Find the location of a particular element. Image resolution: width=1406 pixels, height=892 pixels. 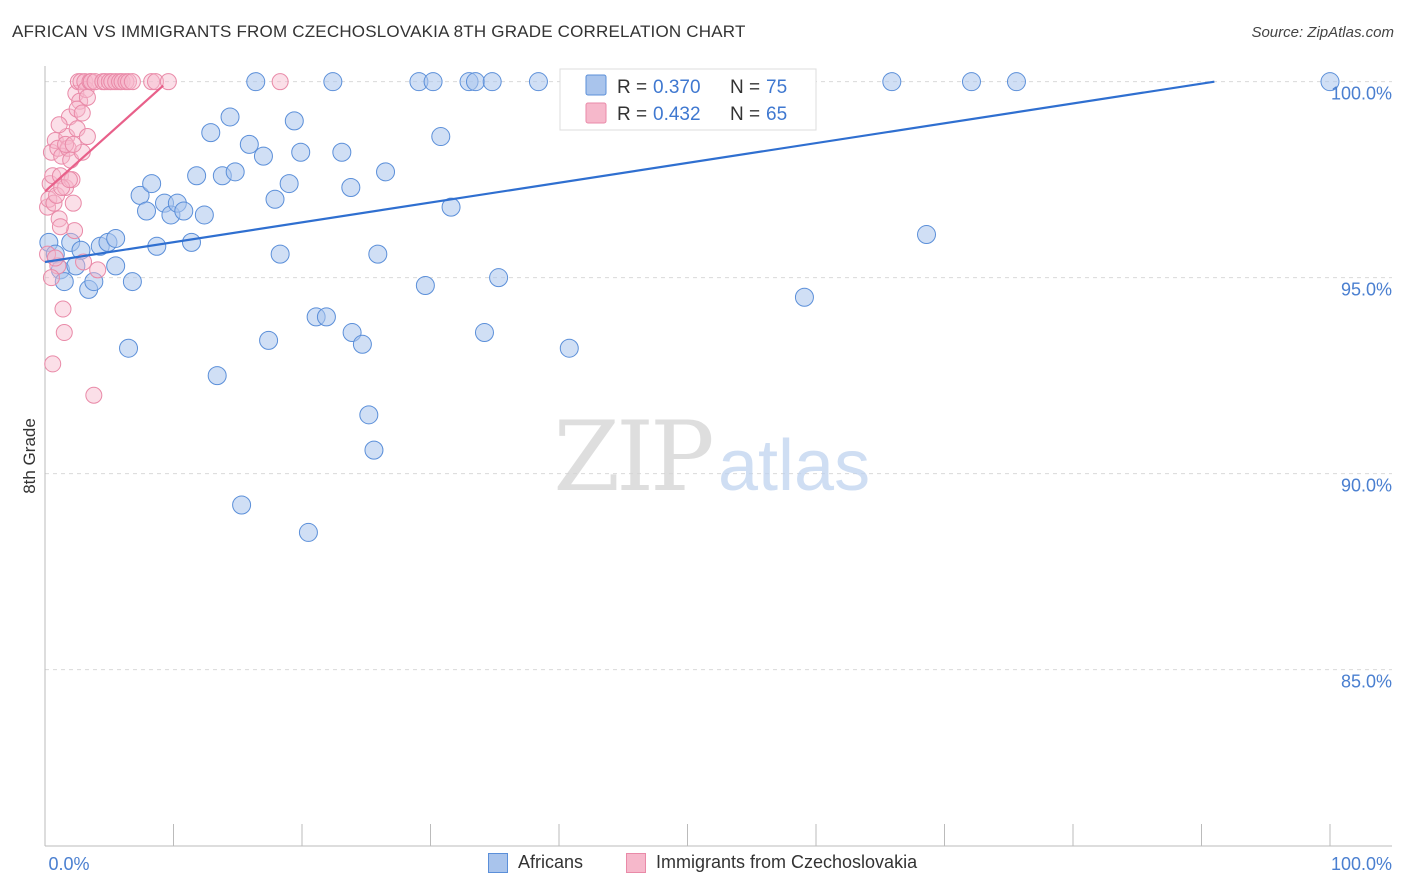

legend-r-label-pink: R = is located at coordinates (634, 114).